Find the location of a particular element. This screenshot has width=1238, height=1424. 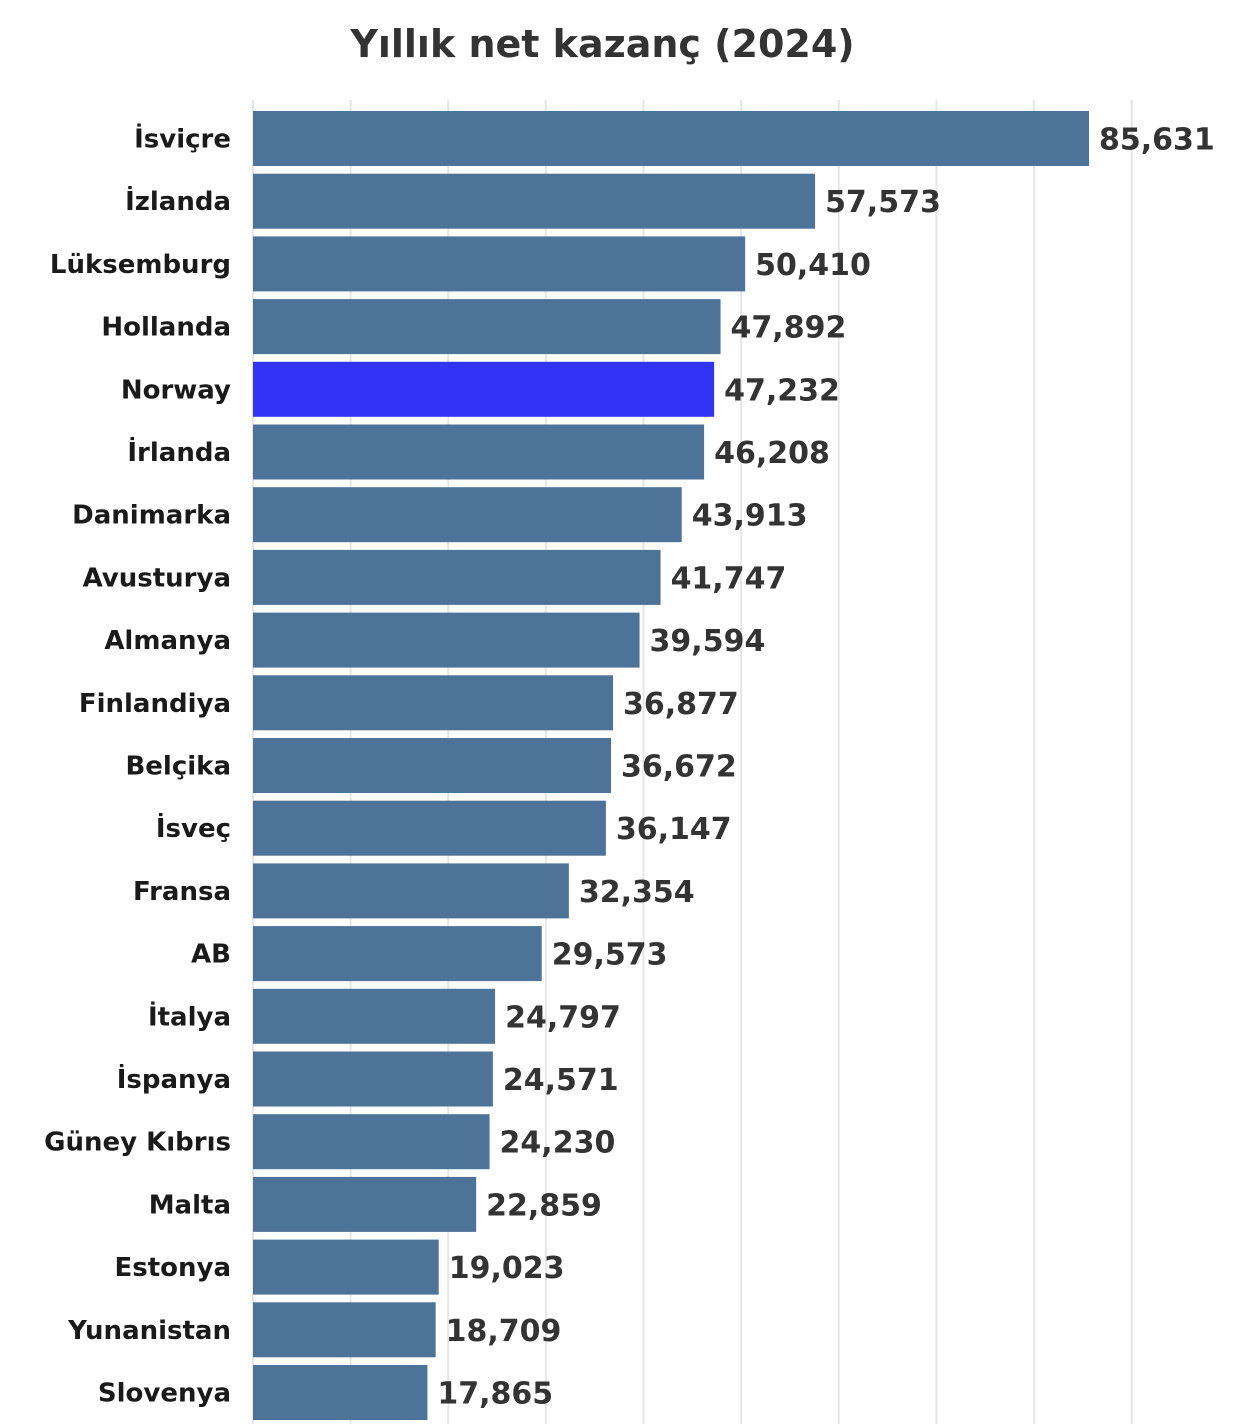

category-label: İrlanda is located at coordinates (179, 452).